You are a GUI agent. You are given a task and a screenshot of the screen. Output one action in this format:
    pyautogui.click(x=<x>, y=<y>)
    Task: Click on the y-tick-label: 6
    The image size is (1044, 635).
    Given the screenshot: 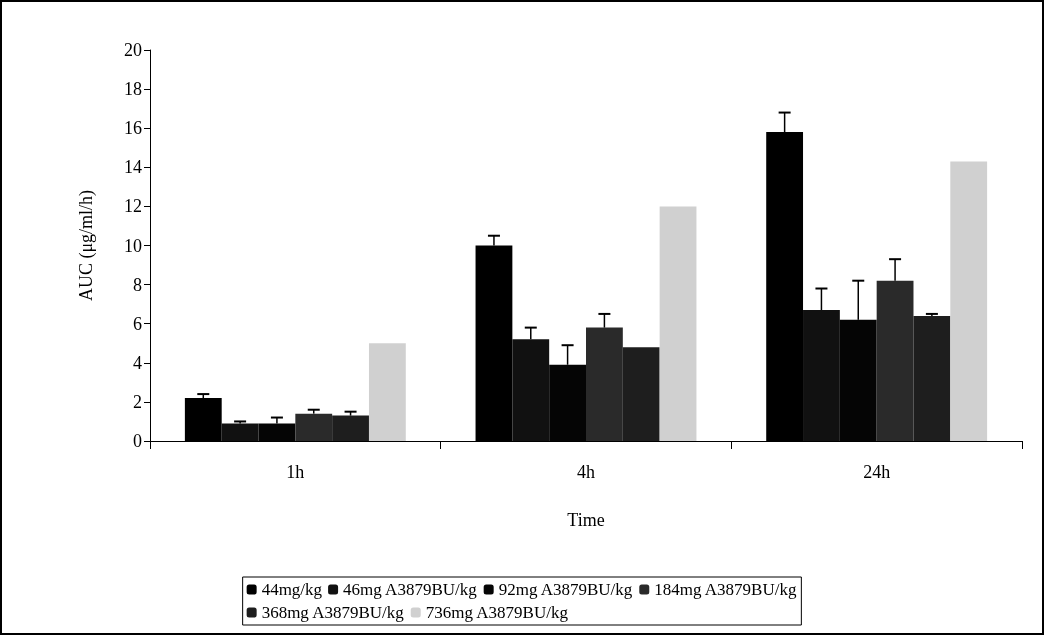 What is the action you would take?
    pyautogui.click(x=137, y=323)
    